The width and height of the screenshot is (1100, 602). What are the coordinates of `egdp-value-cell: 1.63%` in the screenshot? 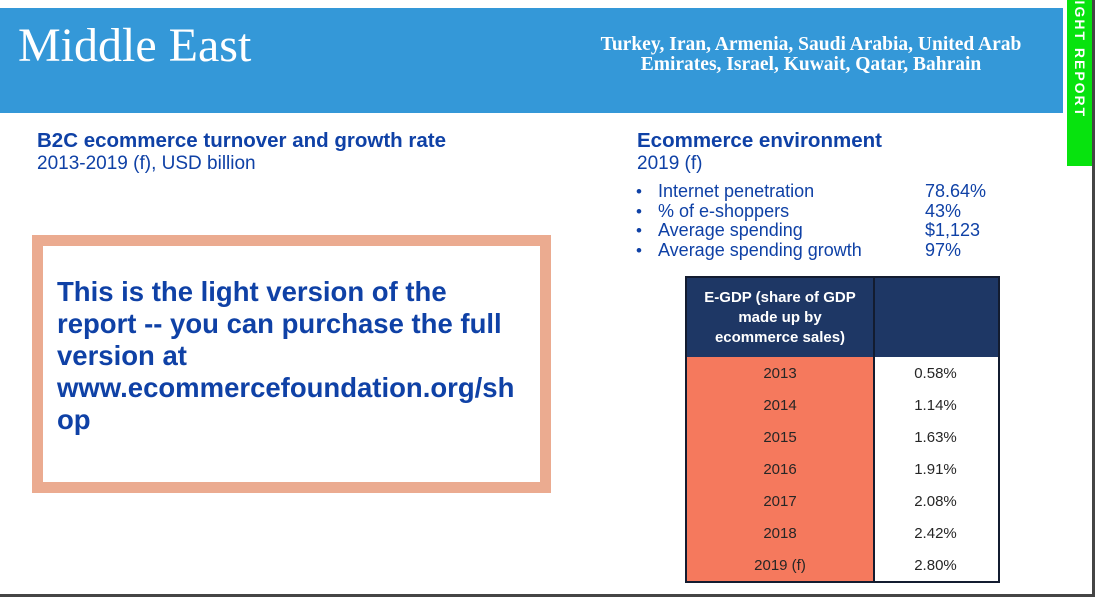 It's located at (934, 437).